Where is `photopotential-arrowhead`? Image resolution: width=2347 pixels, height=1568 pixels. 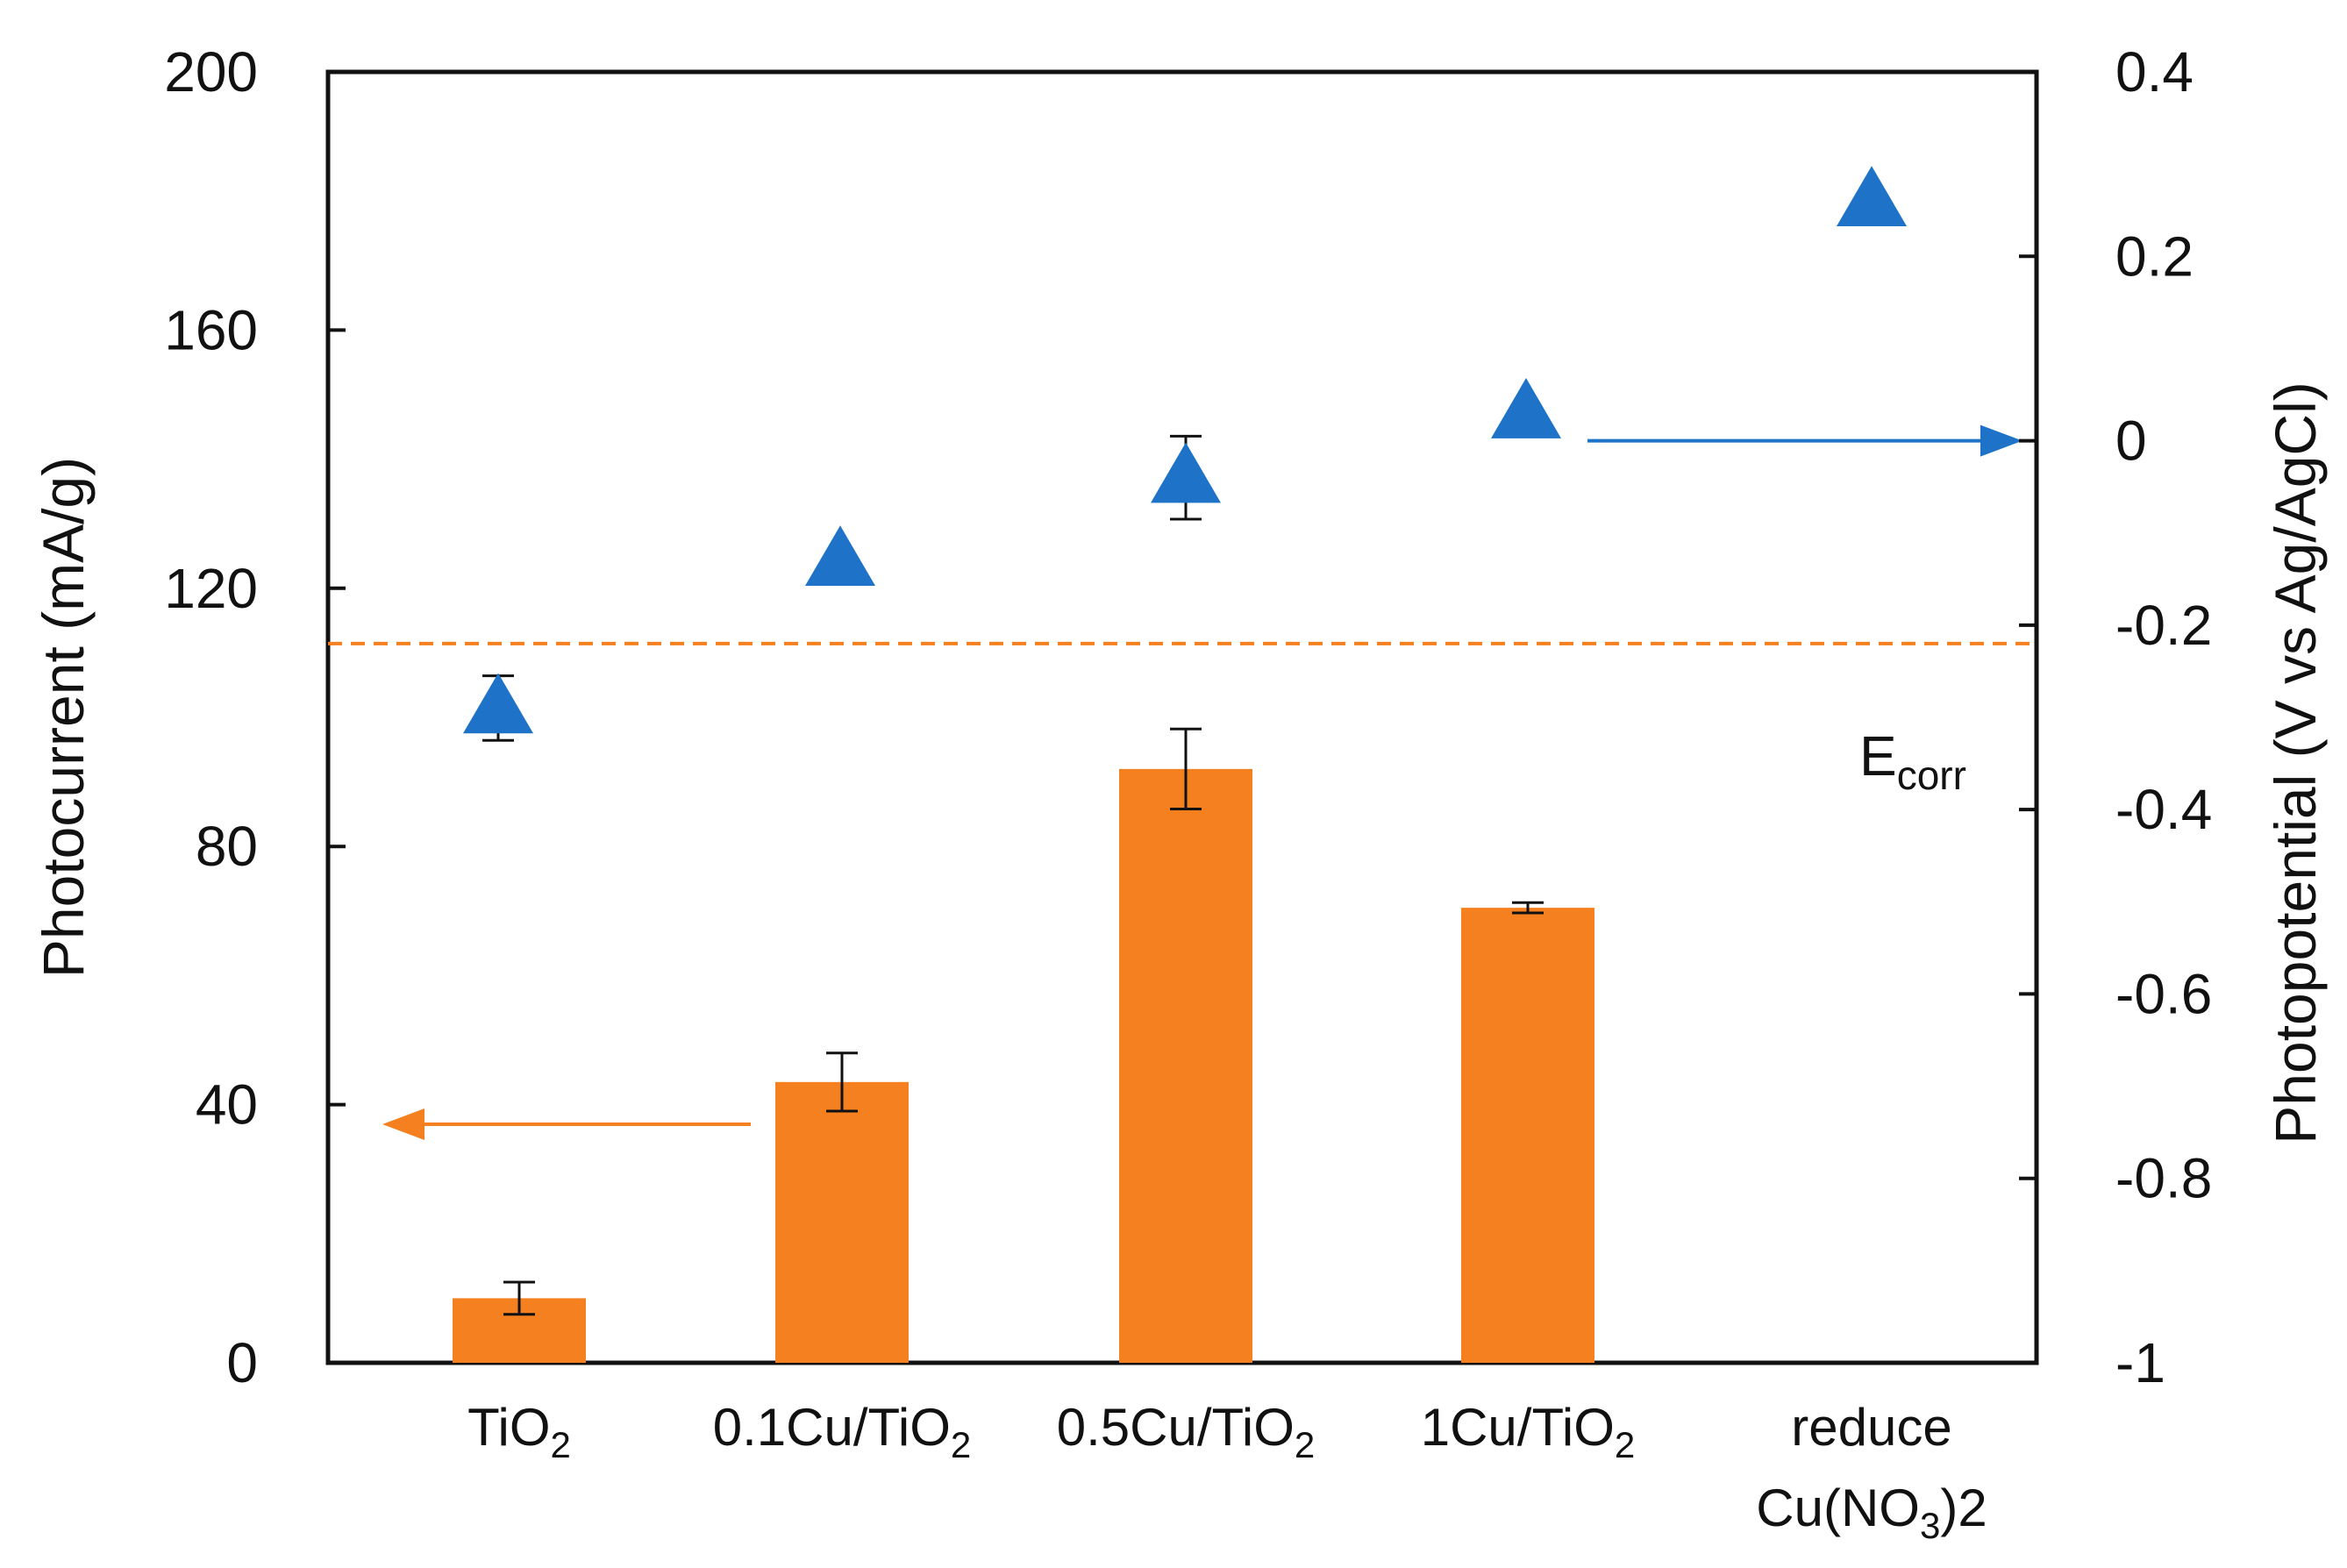
photopotential-arrowhead is located at coordinates (2001, 441).